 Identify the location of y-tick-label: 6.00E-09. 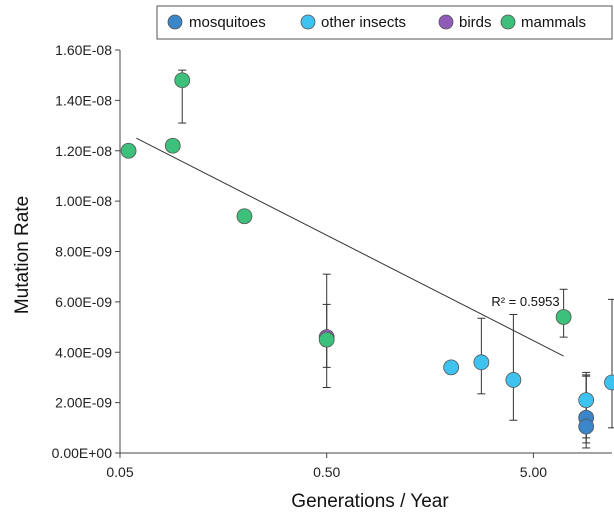
(83, 302).